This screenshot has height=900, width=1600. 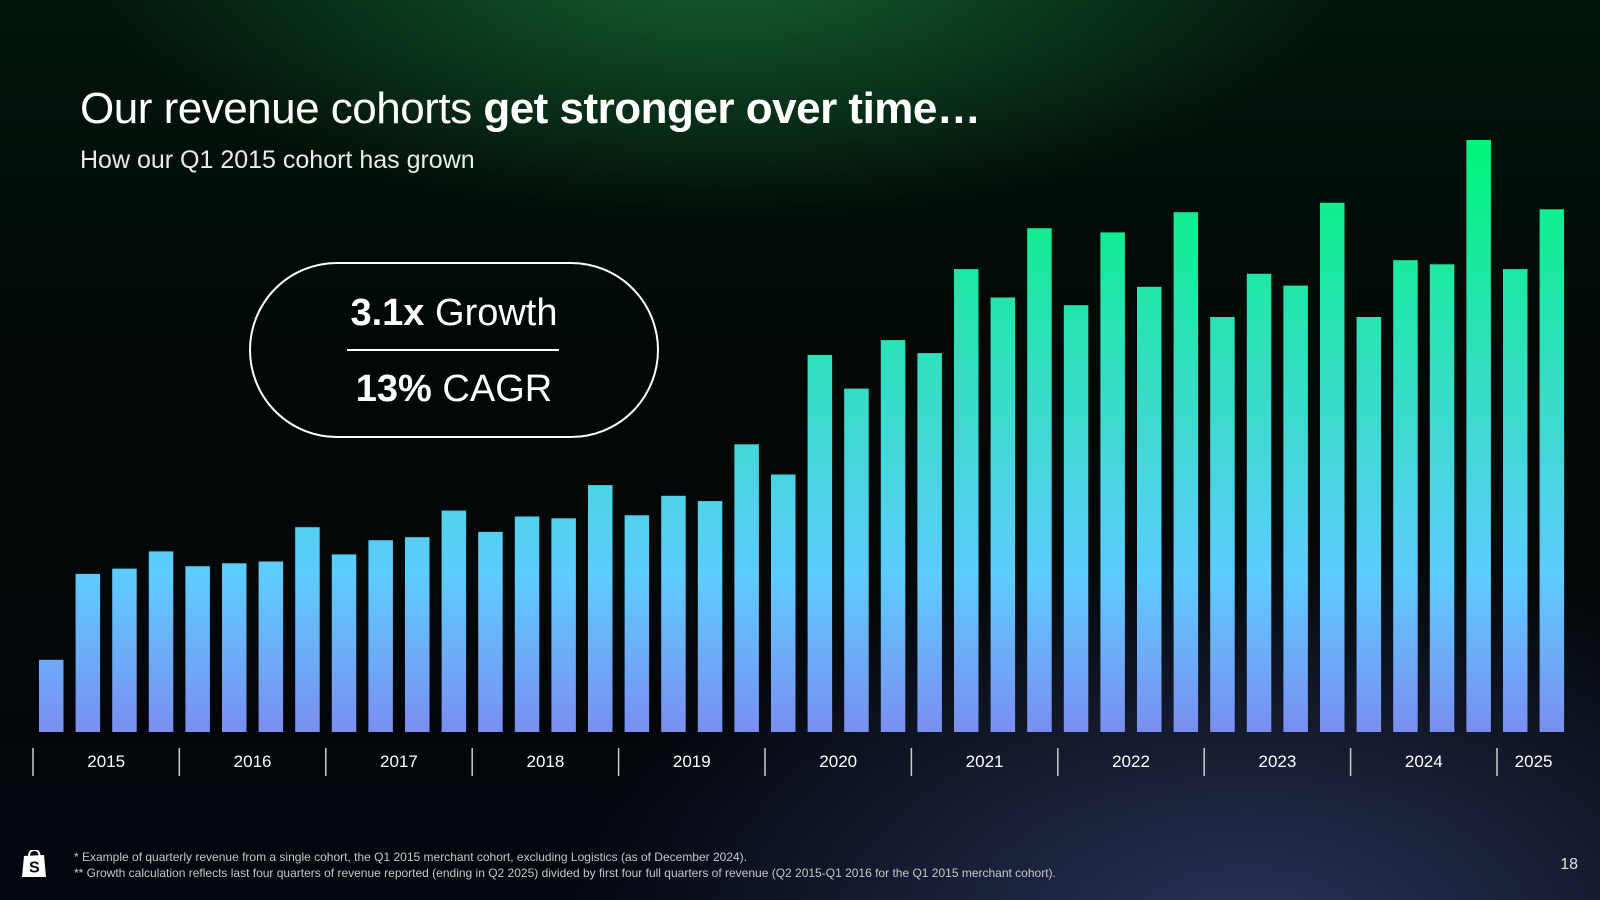 I want to click on slide-subtitle: How our Q1 2015 cohort has grown, so click(x=277, y=160).